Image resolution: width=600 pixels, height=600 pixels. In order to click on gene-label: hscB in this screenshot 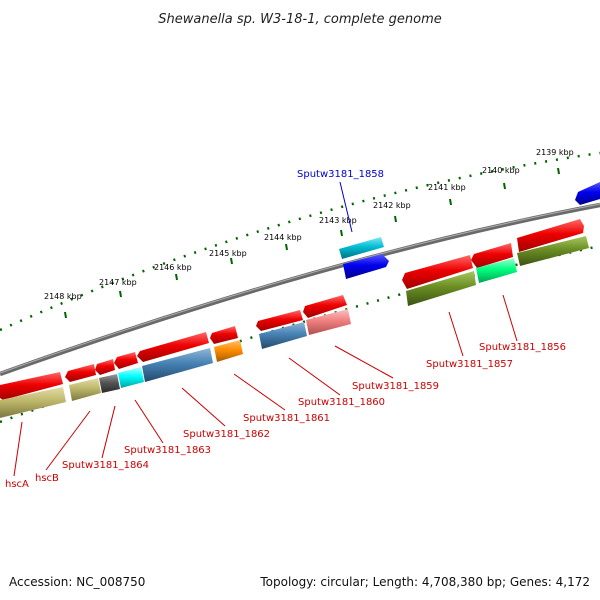, I will do `click(47, 478)`.